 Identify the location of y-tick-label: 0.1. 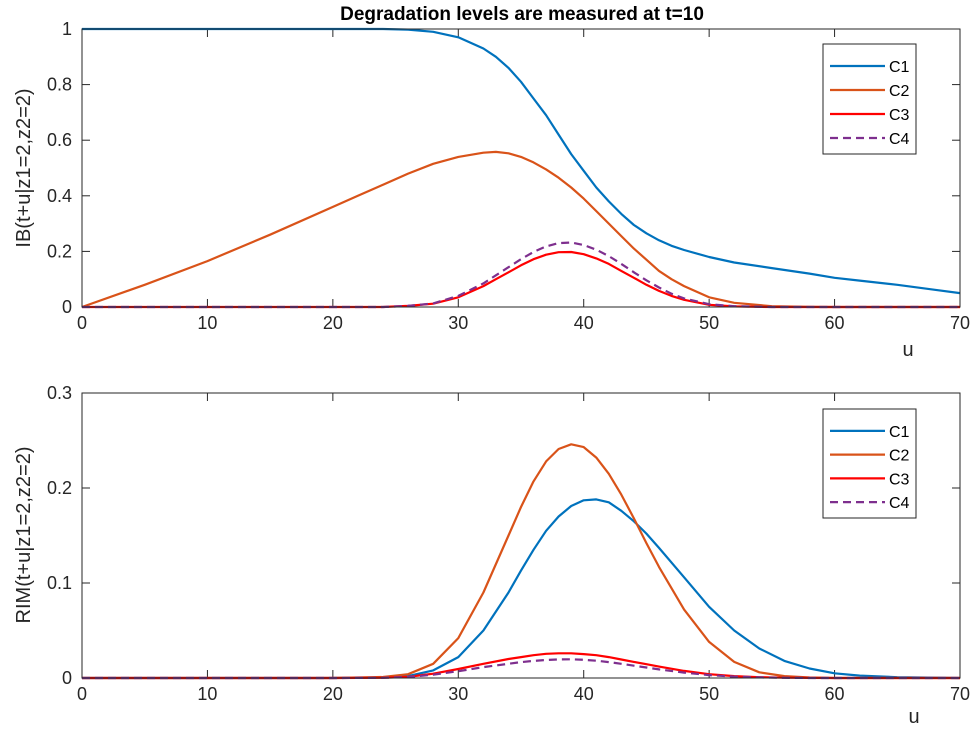
(59, 583).